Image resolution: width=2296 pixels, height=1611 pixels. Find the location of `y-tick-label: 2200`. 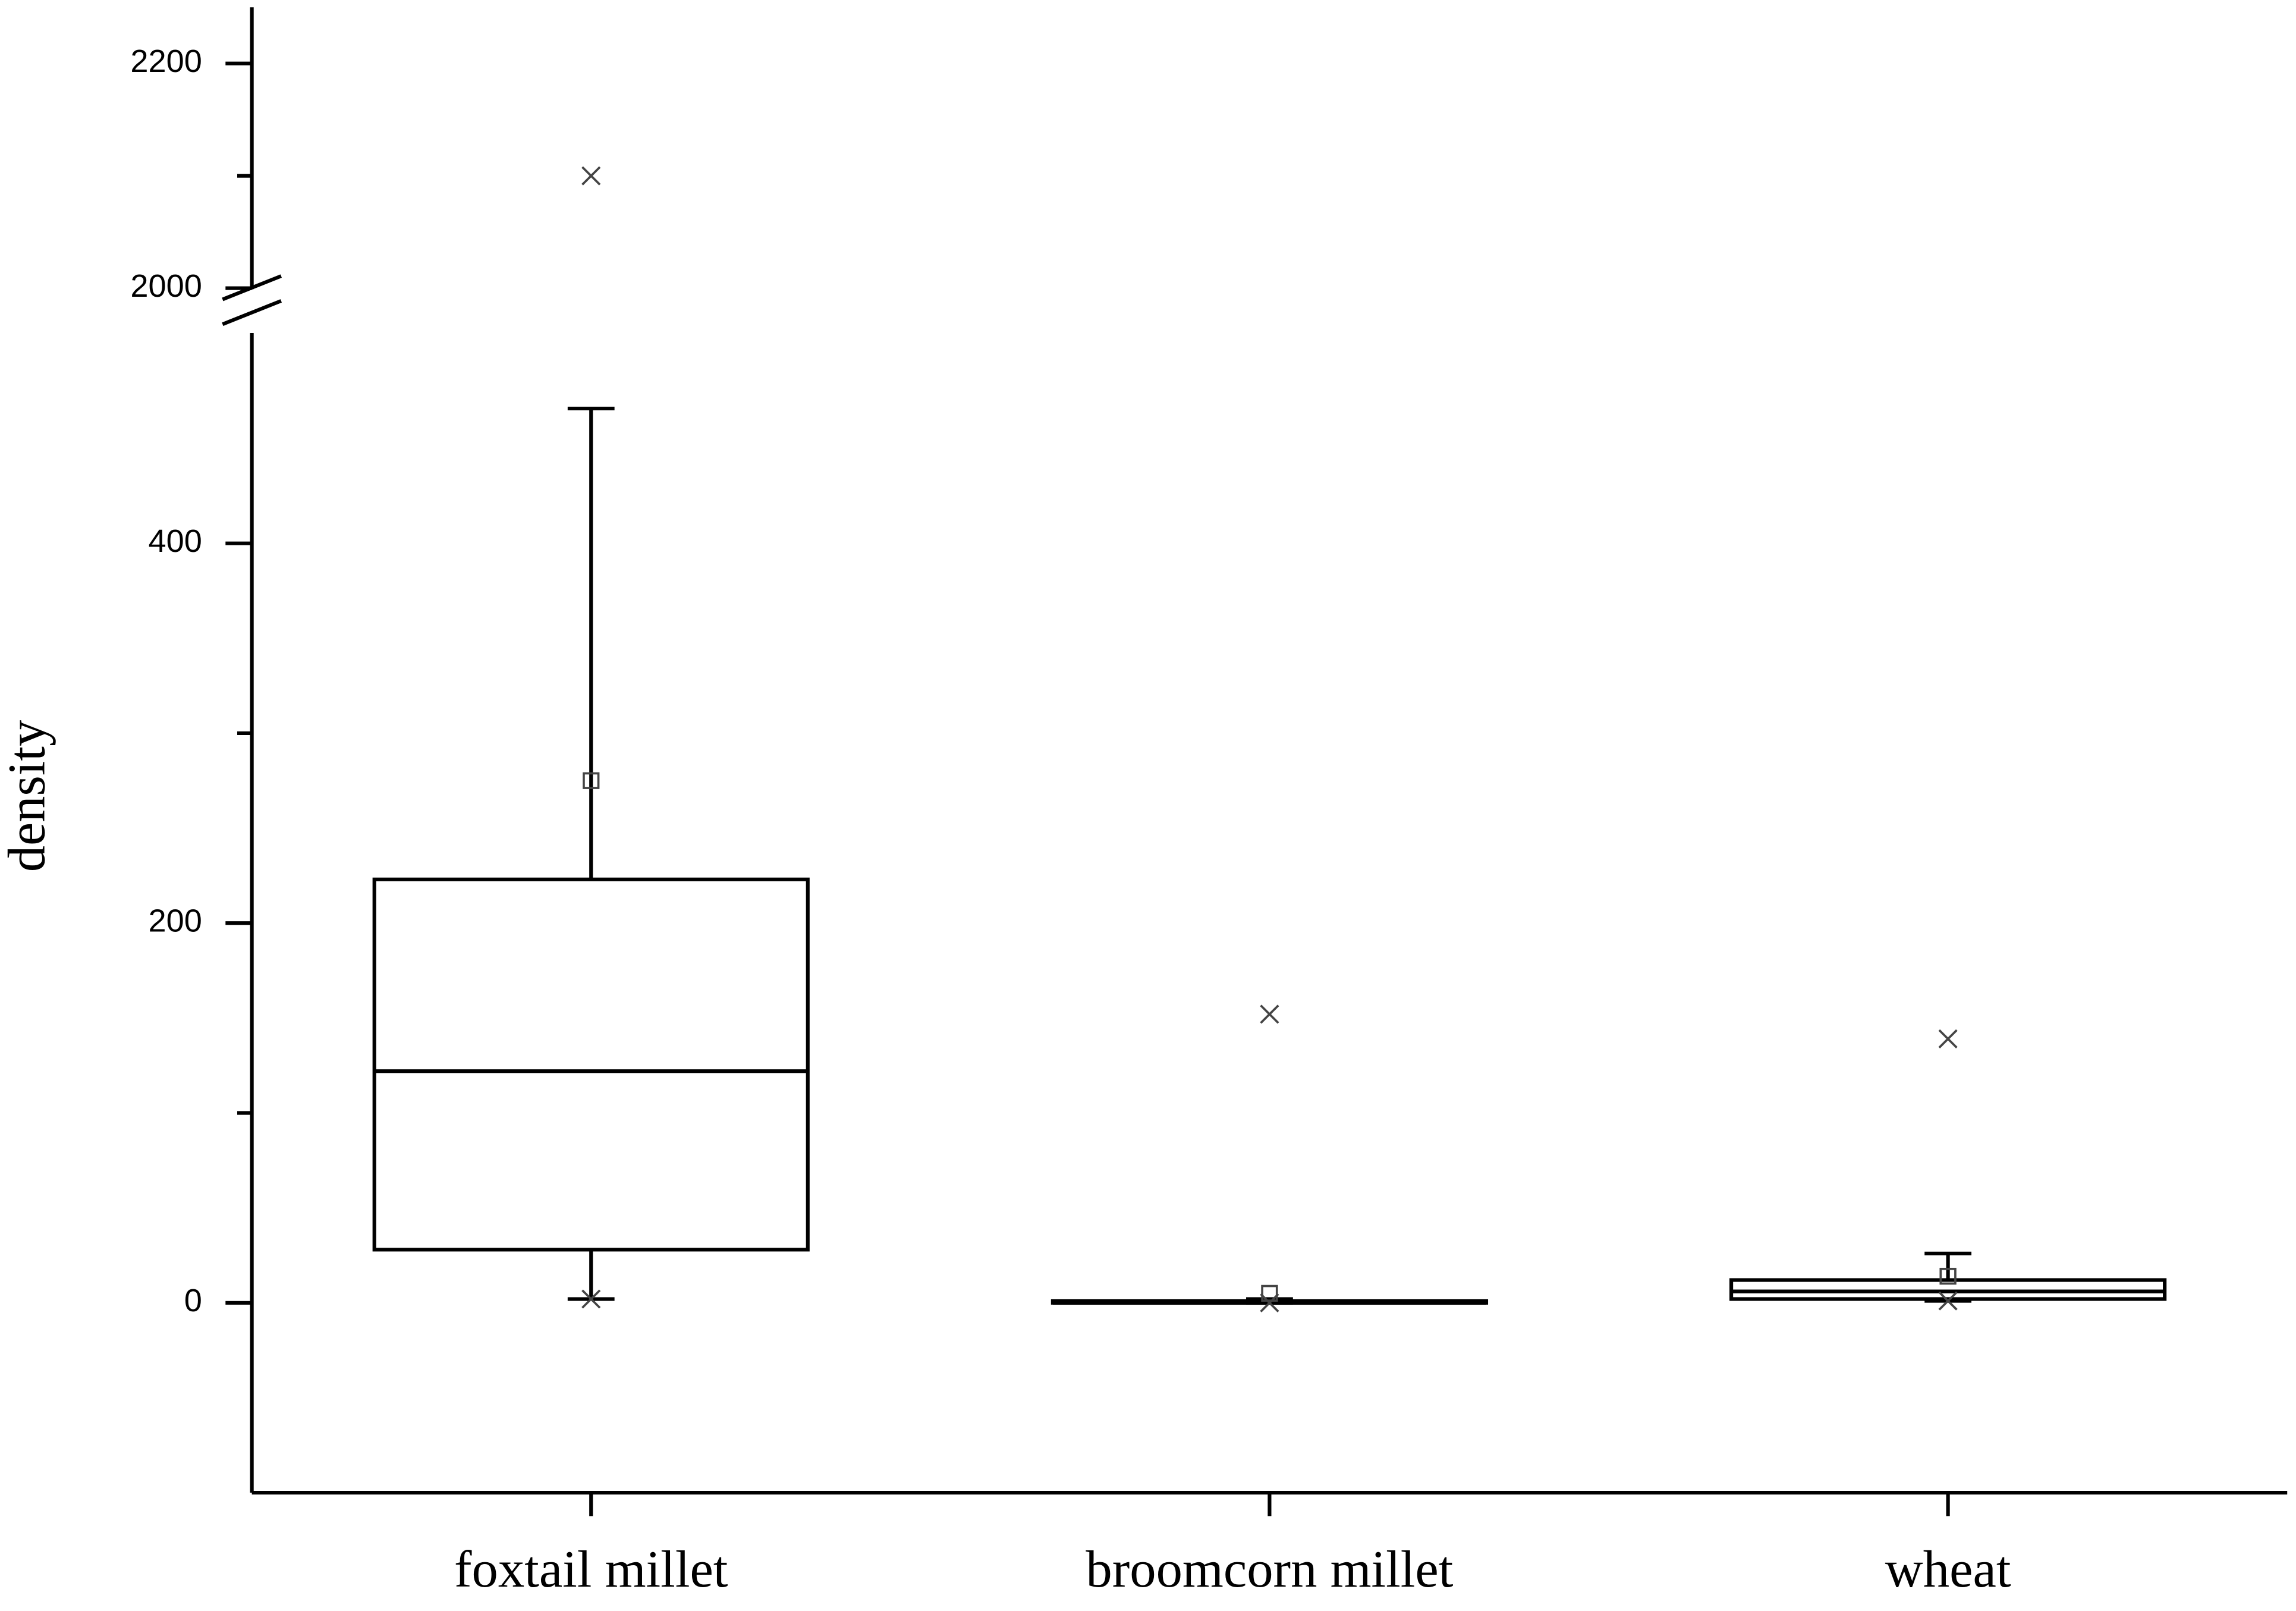

y-tick-label: 2200 is located at coordinates (166, 61).